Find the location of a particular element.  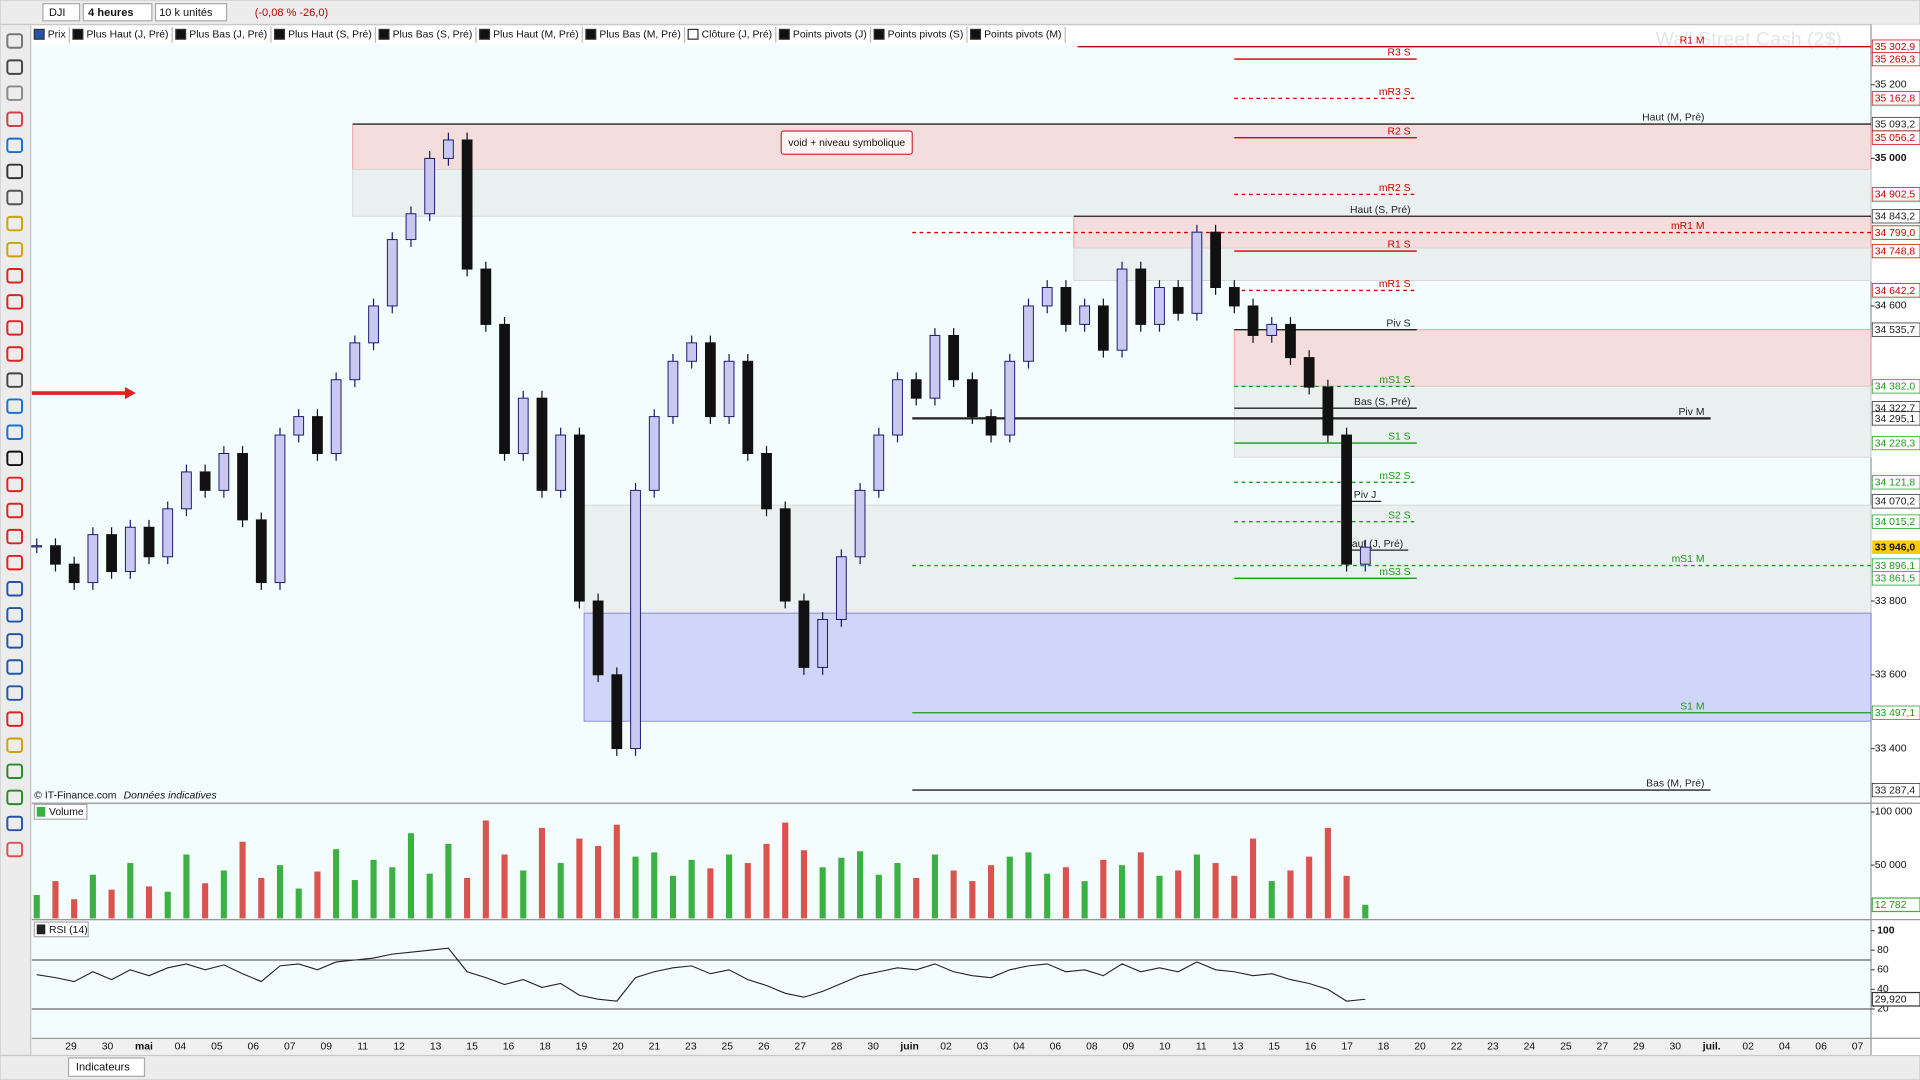

annotation: void + niveau symbolique is located at coordinates (846, 143).